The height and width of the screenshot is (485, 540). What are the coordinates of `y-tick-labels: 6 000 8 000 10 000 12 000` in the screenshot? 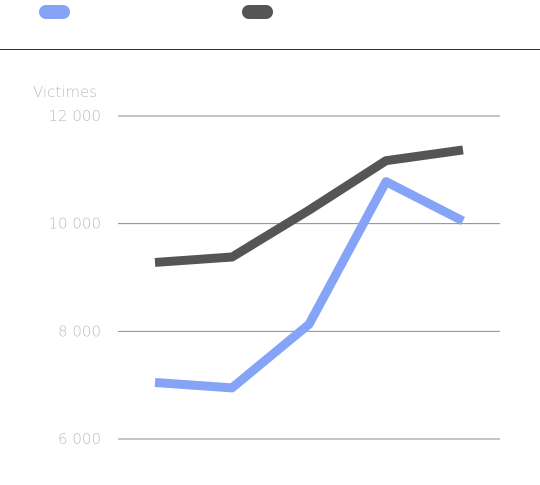 It's located at (75, 277).